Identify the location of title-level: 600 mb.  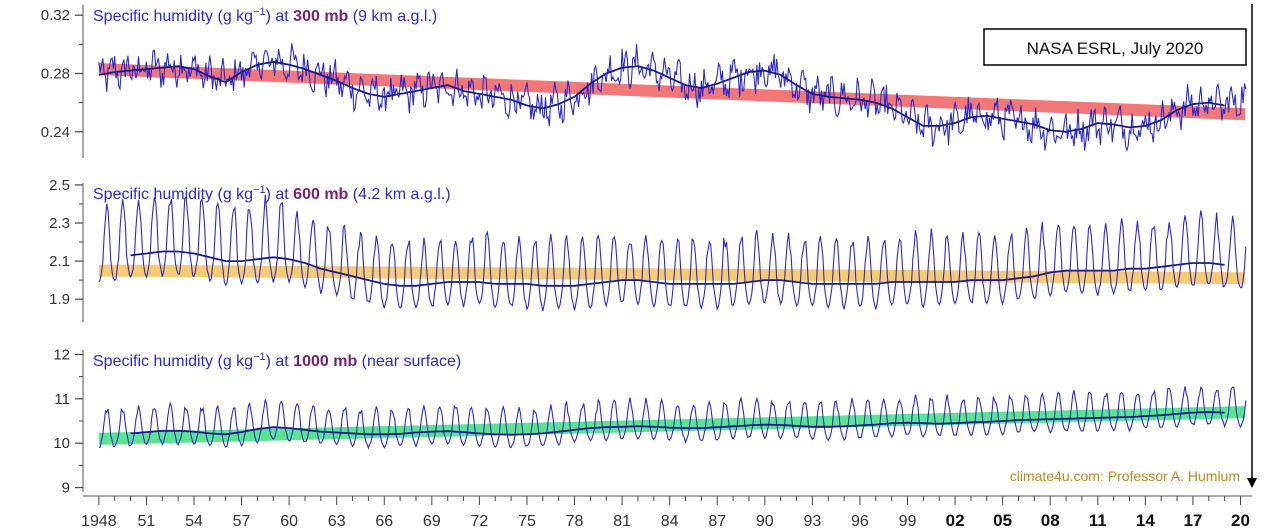
(320, 194).